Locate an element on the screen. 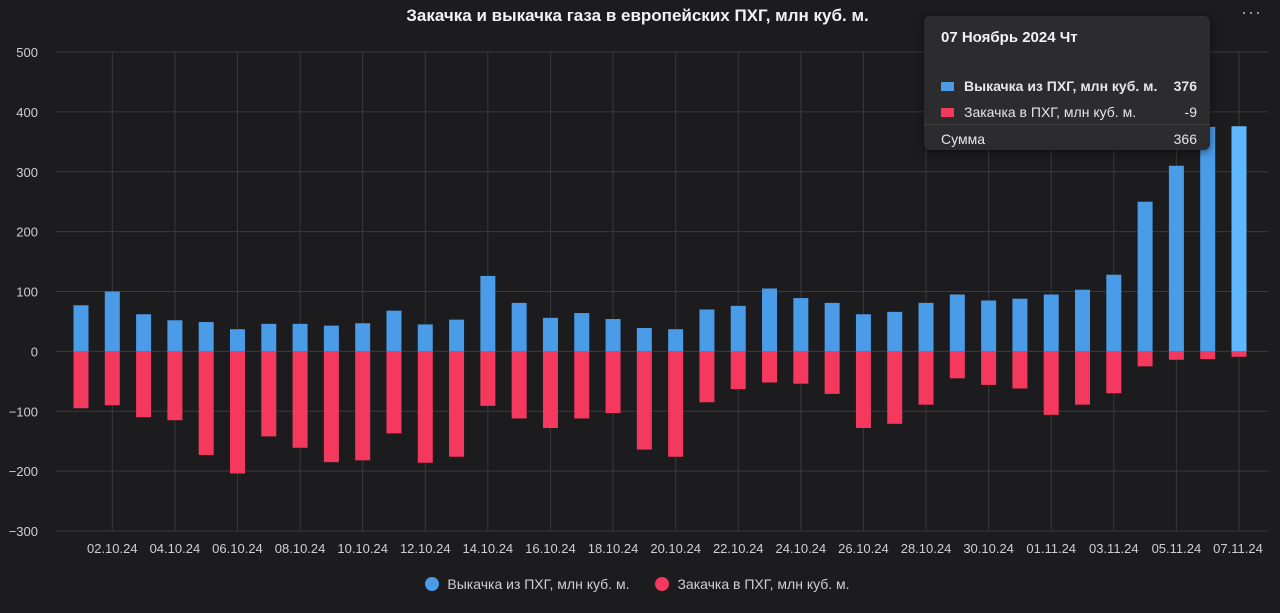 The height and width of the screenshot is (613, 1280). tooltip-sum-label: Сумма is located at coordinates (963, 139).